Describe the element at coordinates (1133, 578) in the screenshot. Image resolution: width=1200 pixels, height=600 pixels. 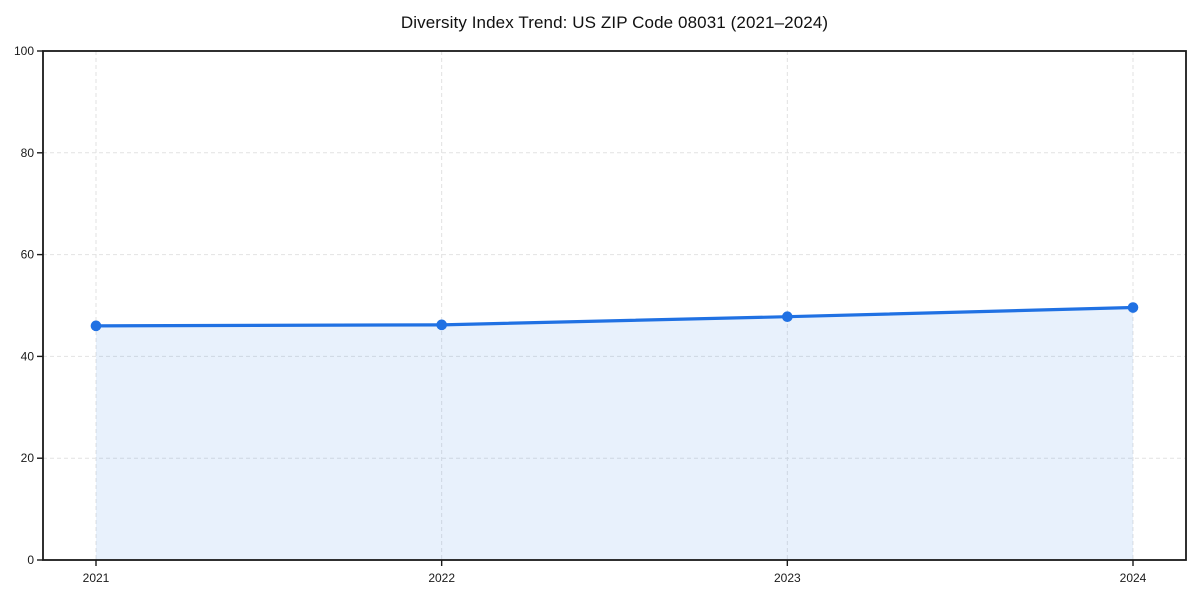
I see `x-tick-label: 2024` at that location.